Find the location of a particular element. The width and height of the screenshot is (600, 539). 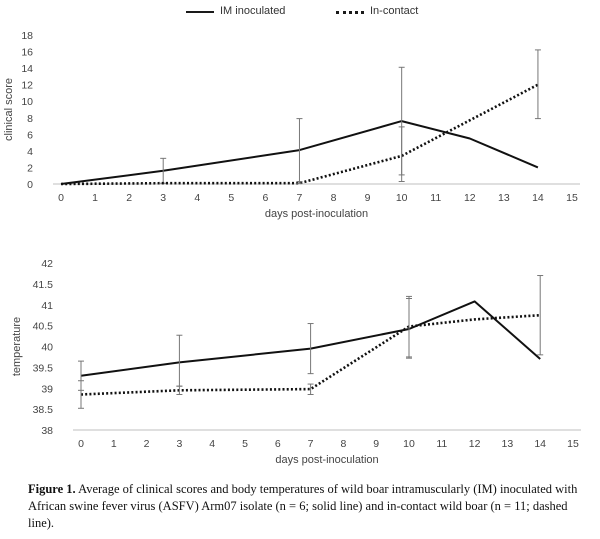

y-tick-label: 8 is located at coordinates (30, 119).